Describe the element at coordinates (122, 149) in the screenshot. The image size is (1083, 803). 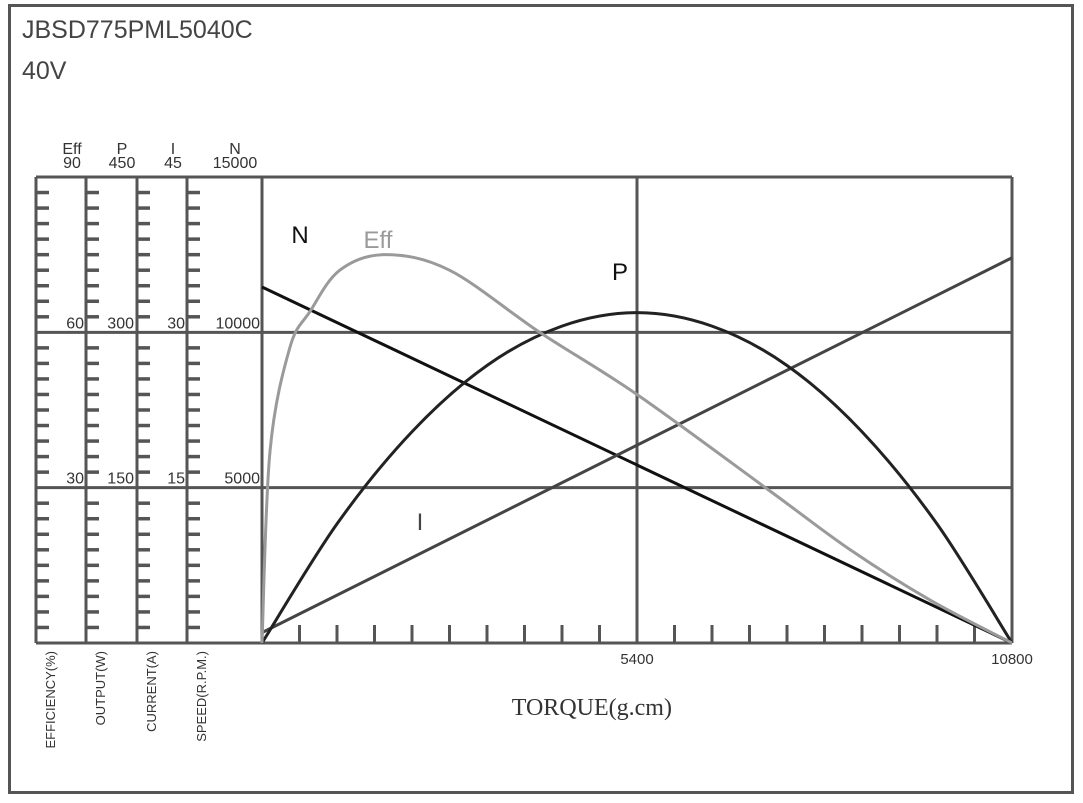
I see `y-axis-header-P: P` at that location.